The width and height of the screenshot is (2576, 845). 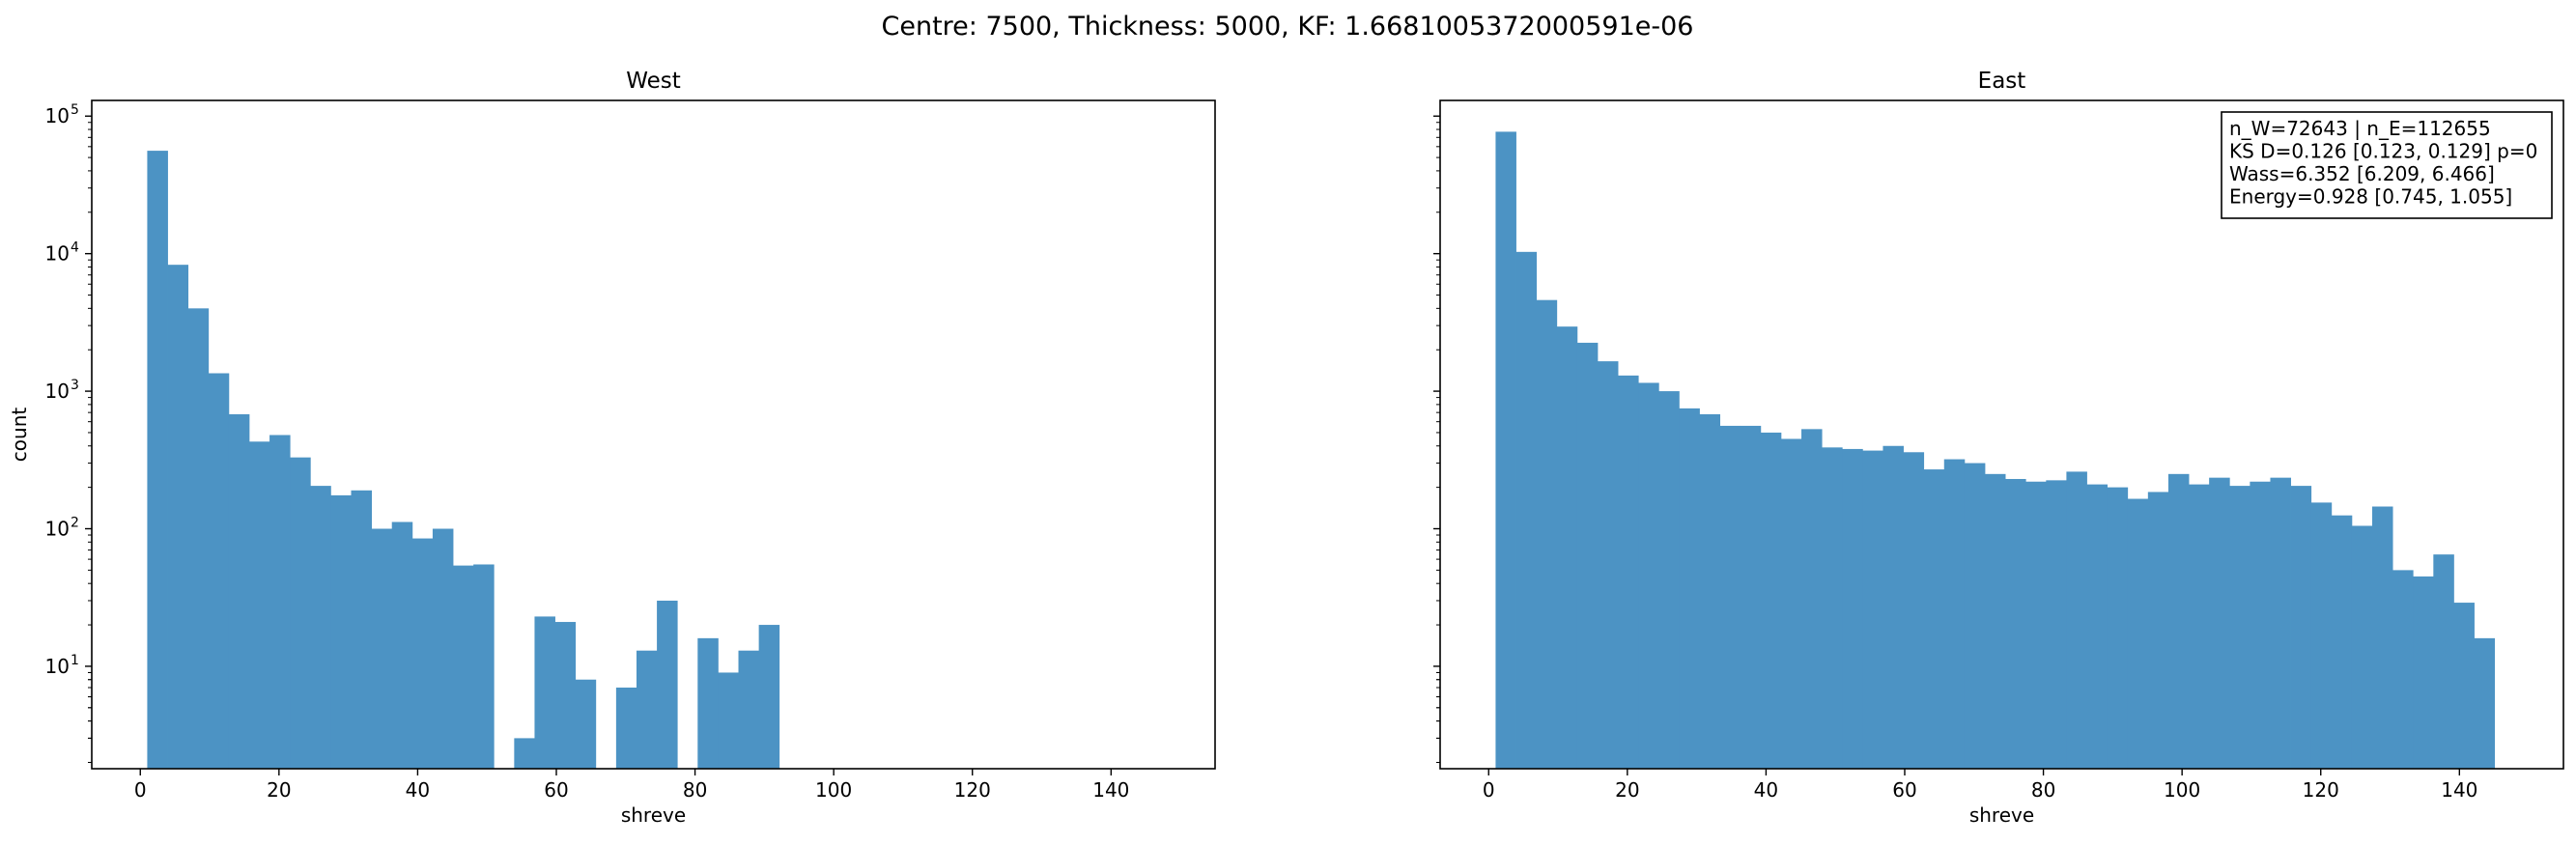 I want to click on y-tick-label-exponent: 2, so click(x=75, y=523).